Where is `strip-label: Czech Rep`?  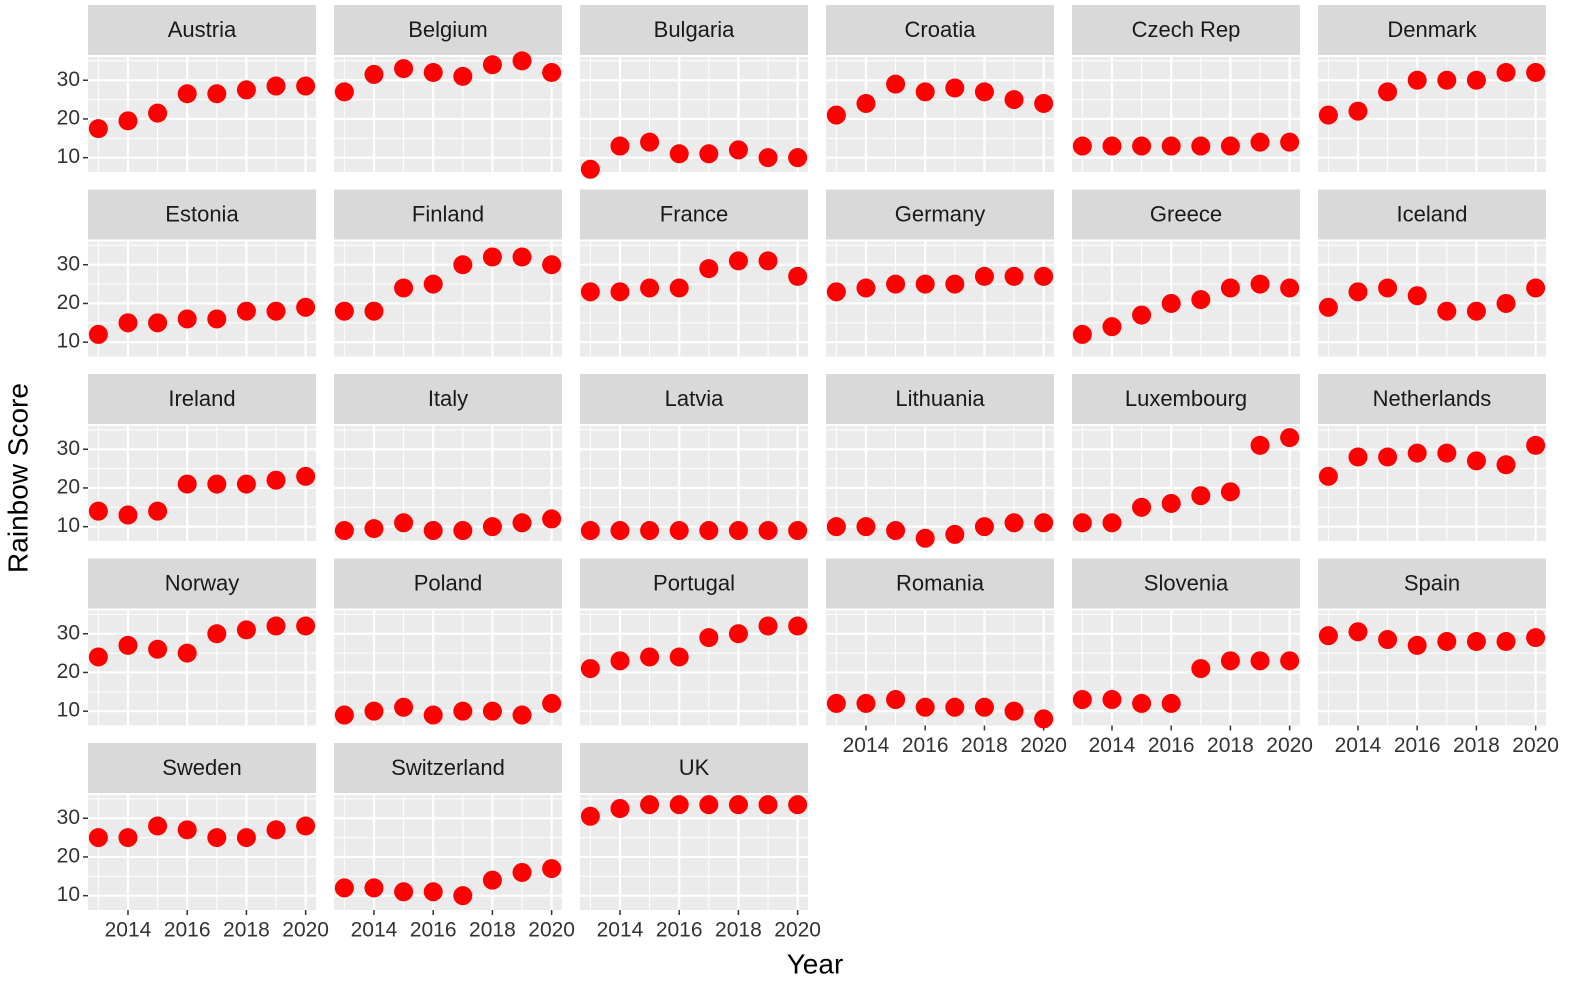 strip-label: Czech Rep is located at coordinates (1186, 29).